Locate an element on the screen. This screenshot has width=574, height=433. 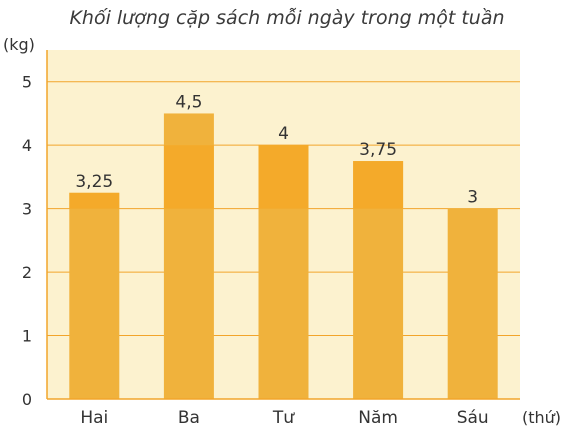
x-tick-label: Tư is located at coordinates (283, 418).